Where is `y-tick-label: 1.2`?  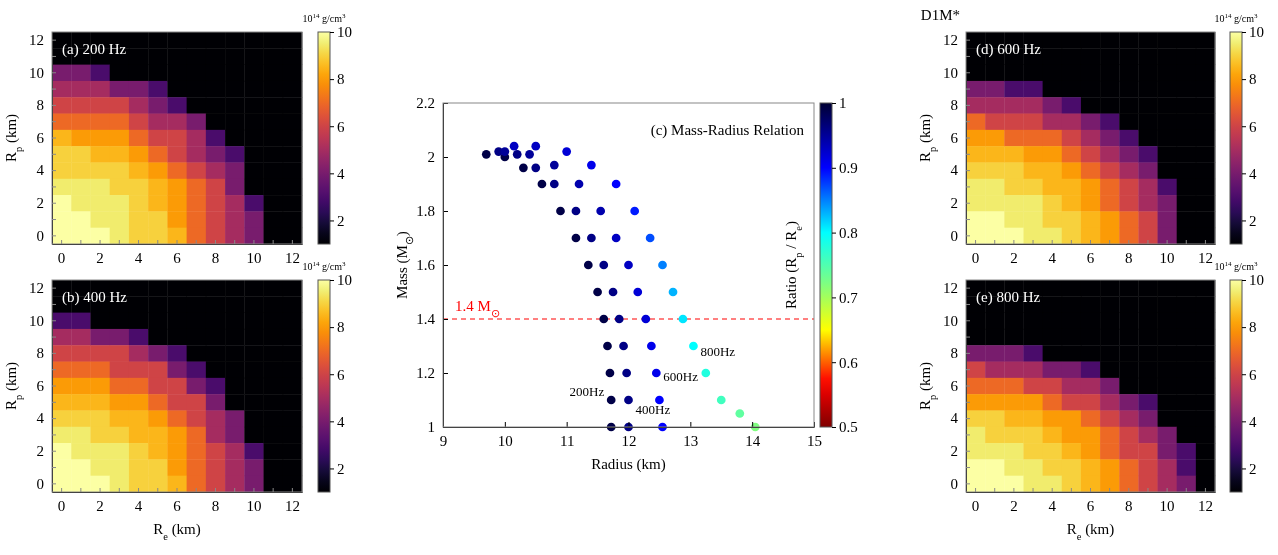 y-tick-label: 1.2 is located at coordinates (425, 373).